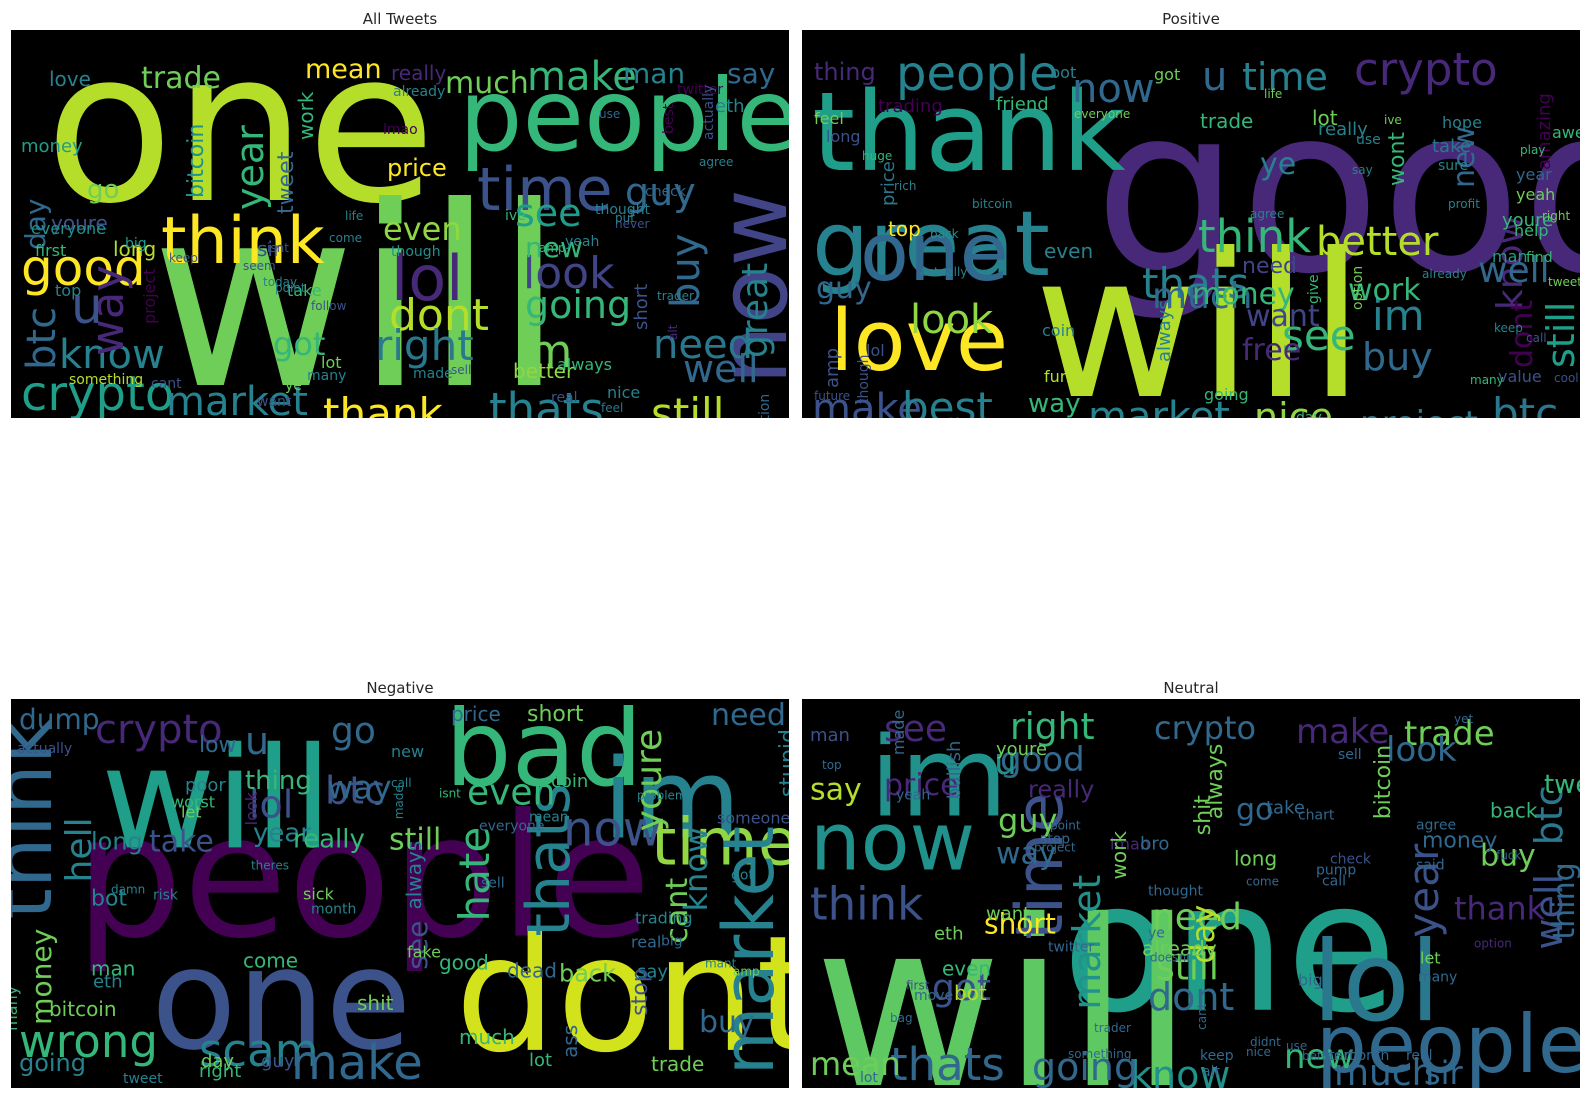 Image resolution: width=1589 pixels, height=1098 pixels. I want to click on wordcloud-word: seem, so click(259, 266).